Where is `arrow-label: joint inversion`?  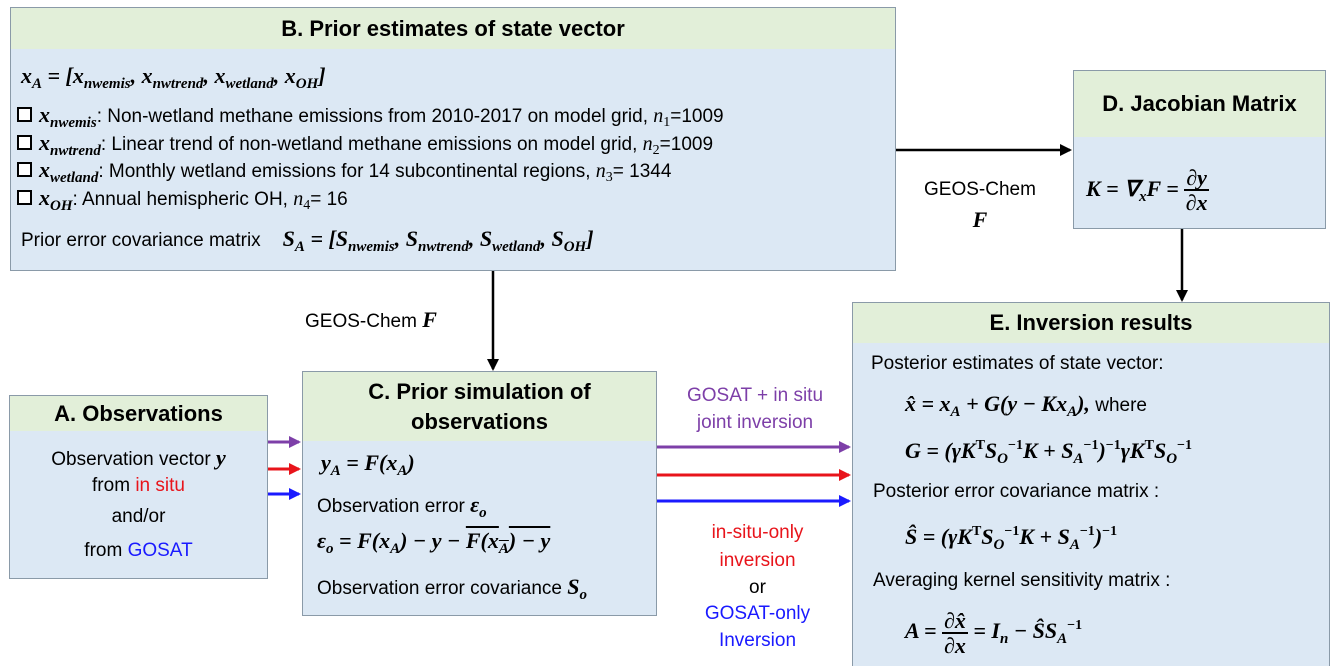
arrow-label: joint inversion is located at coordinates (755, 423).